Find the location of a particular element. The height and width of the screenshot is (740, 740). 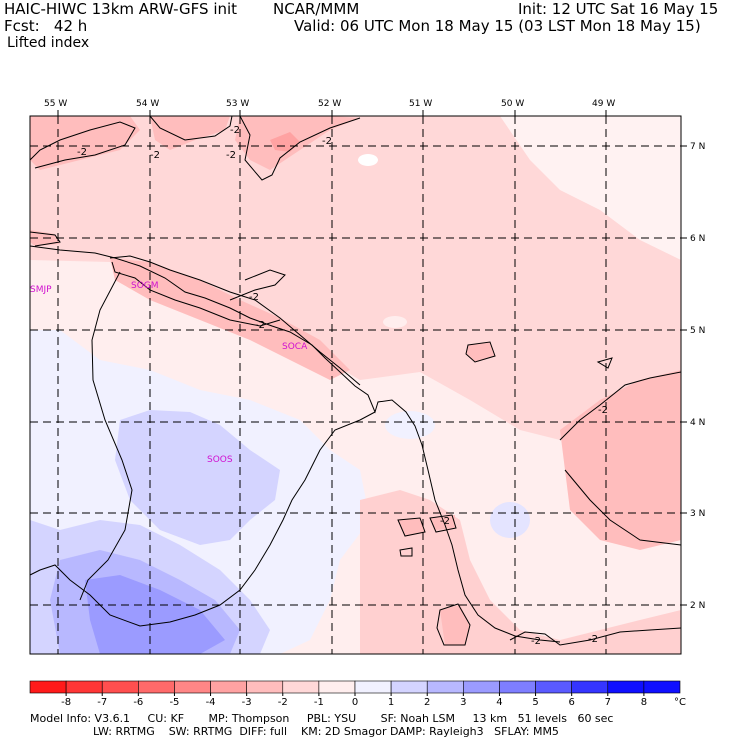

lon-label: 55 W is located at coordinates (55, 104).